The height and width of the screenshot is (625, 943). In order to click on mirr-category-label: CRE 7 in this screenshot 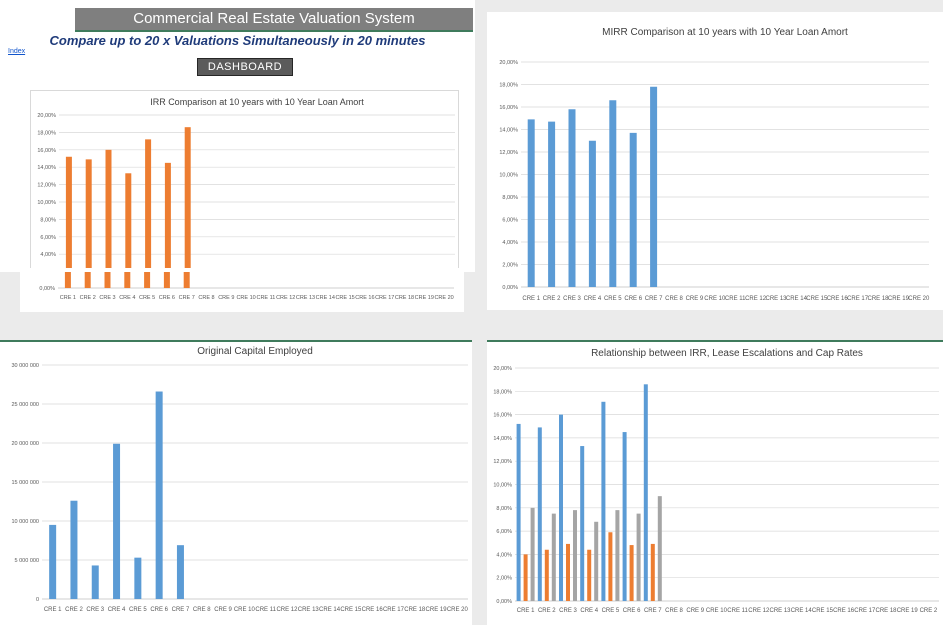, I will do `click(654, 299)`.